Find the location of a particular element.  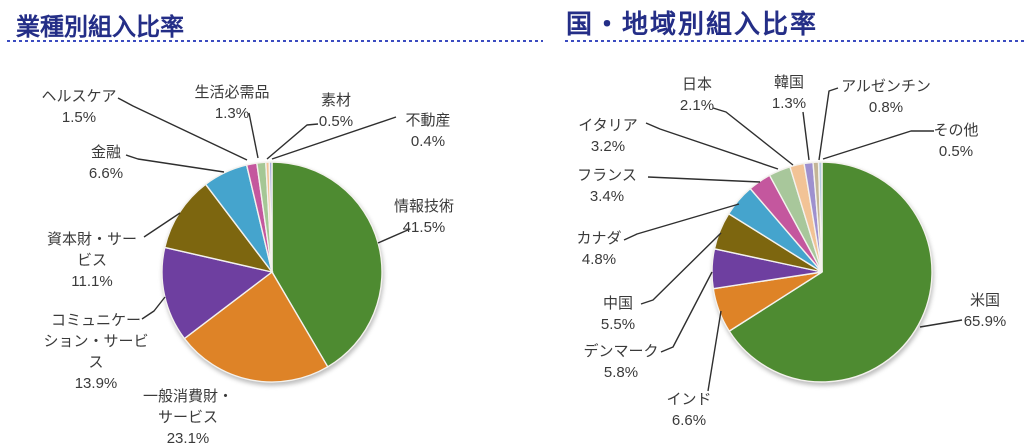

slice-label: 41.5% is located at coordinates (424, 227).